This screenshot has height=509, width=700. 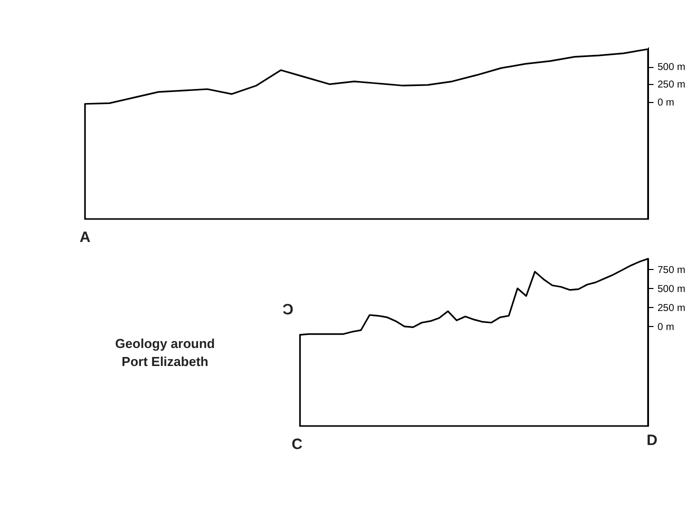 What do you see at coordinates (85, 237) in the screenshot?
I see `text: A` at bounding box center [85, 237].